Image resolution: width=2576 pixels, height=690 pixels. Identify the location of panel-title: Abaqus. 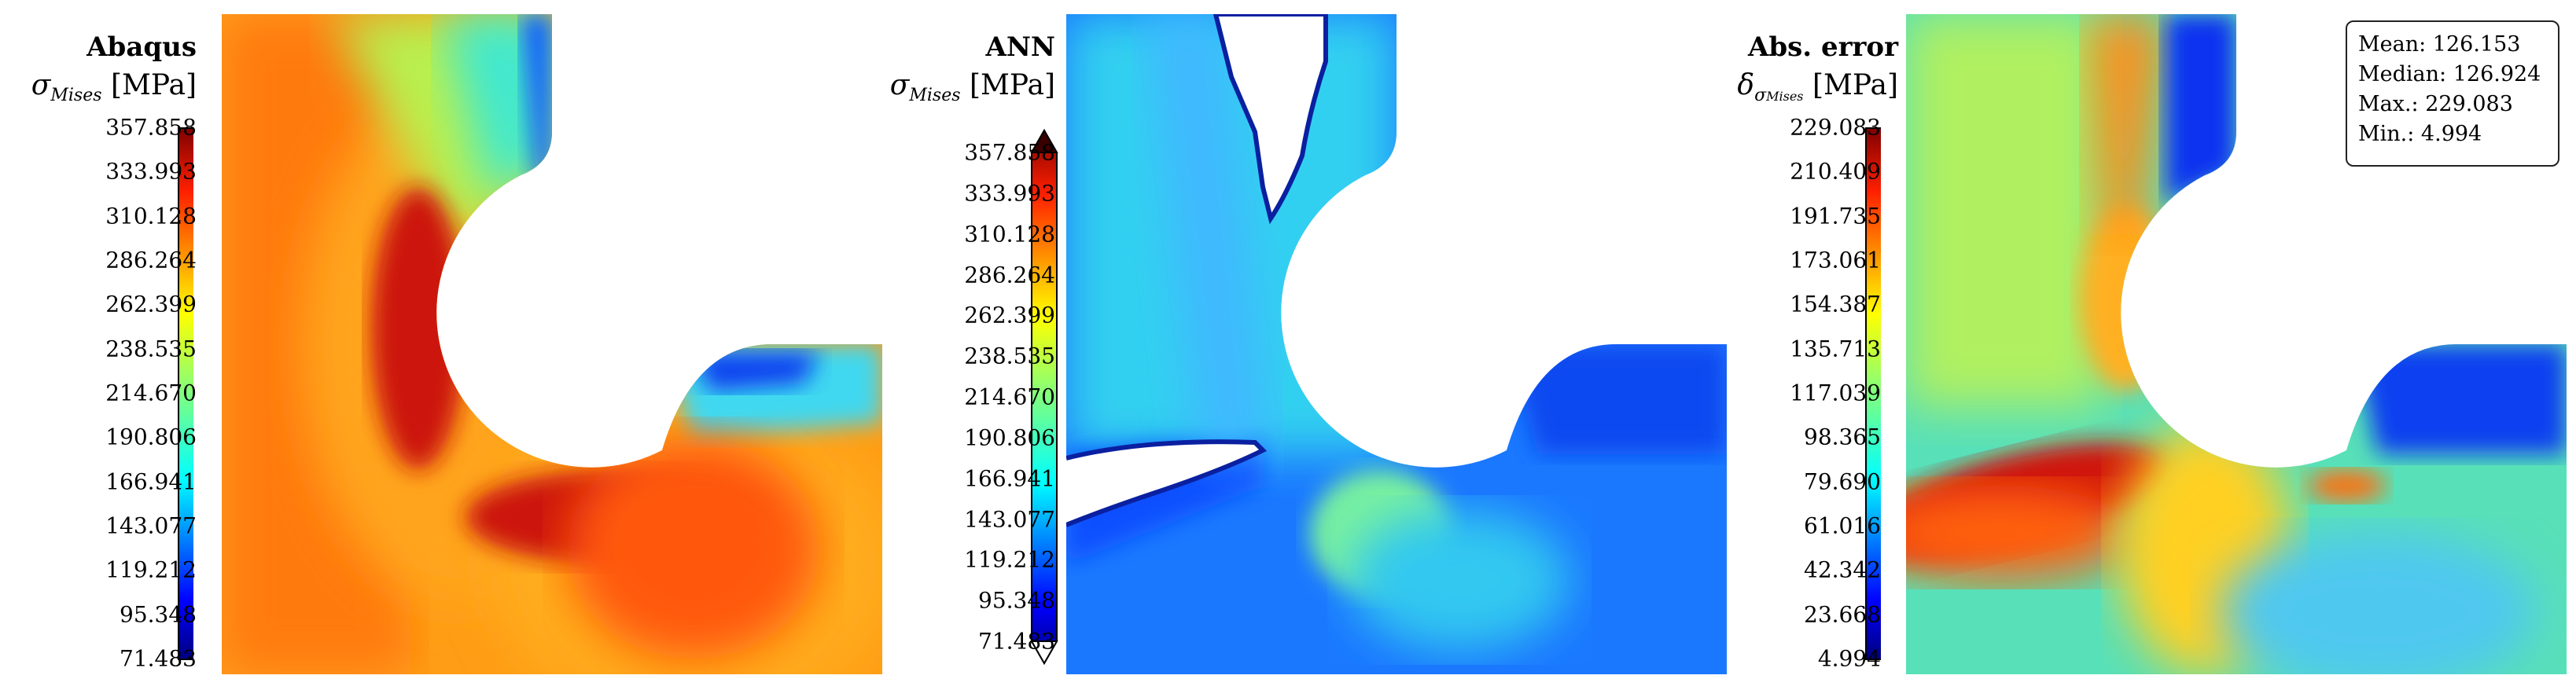
(141, 47).